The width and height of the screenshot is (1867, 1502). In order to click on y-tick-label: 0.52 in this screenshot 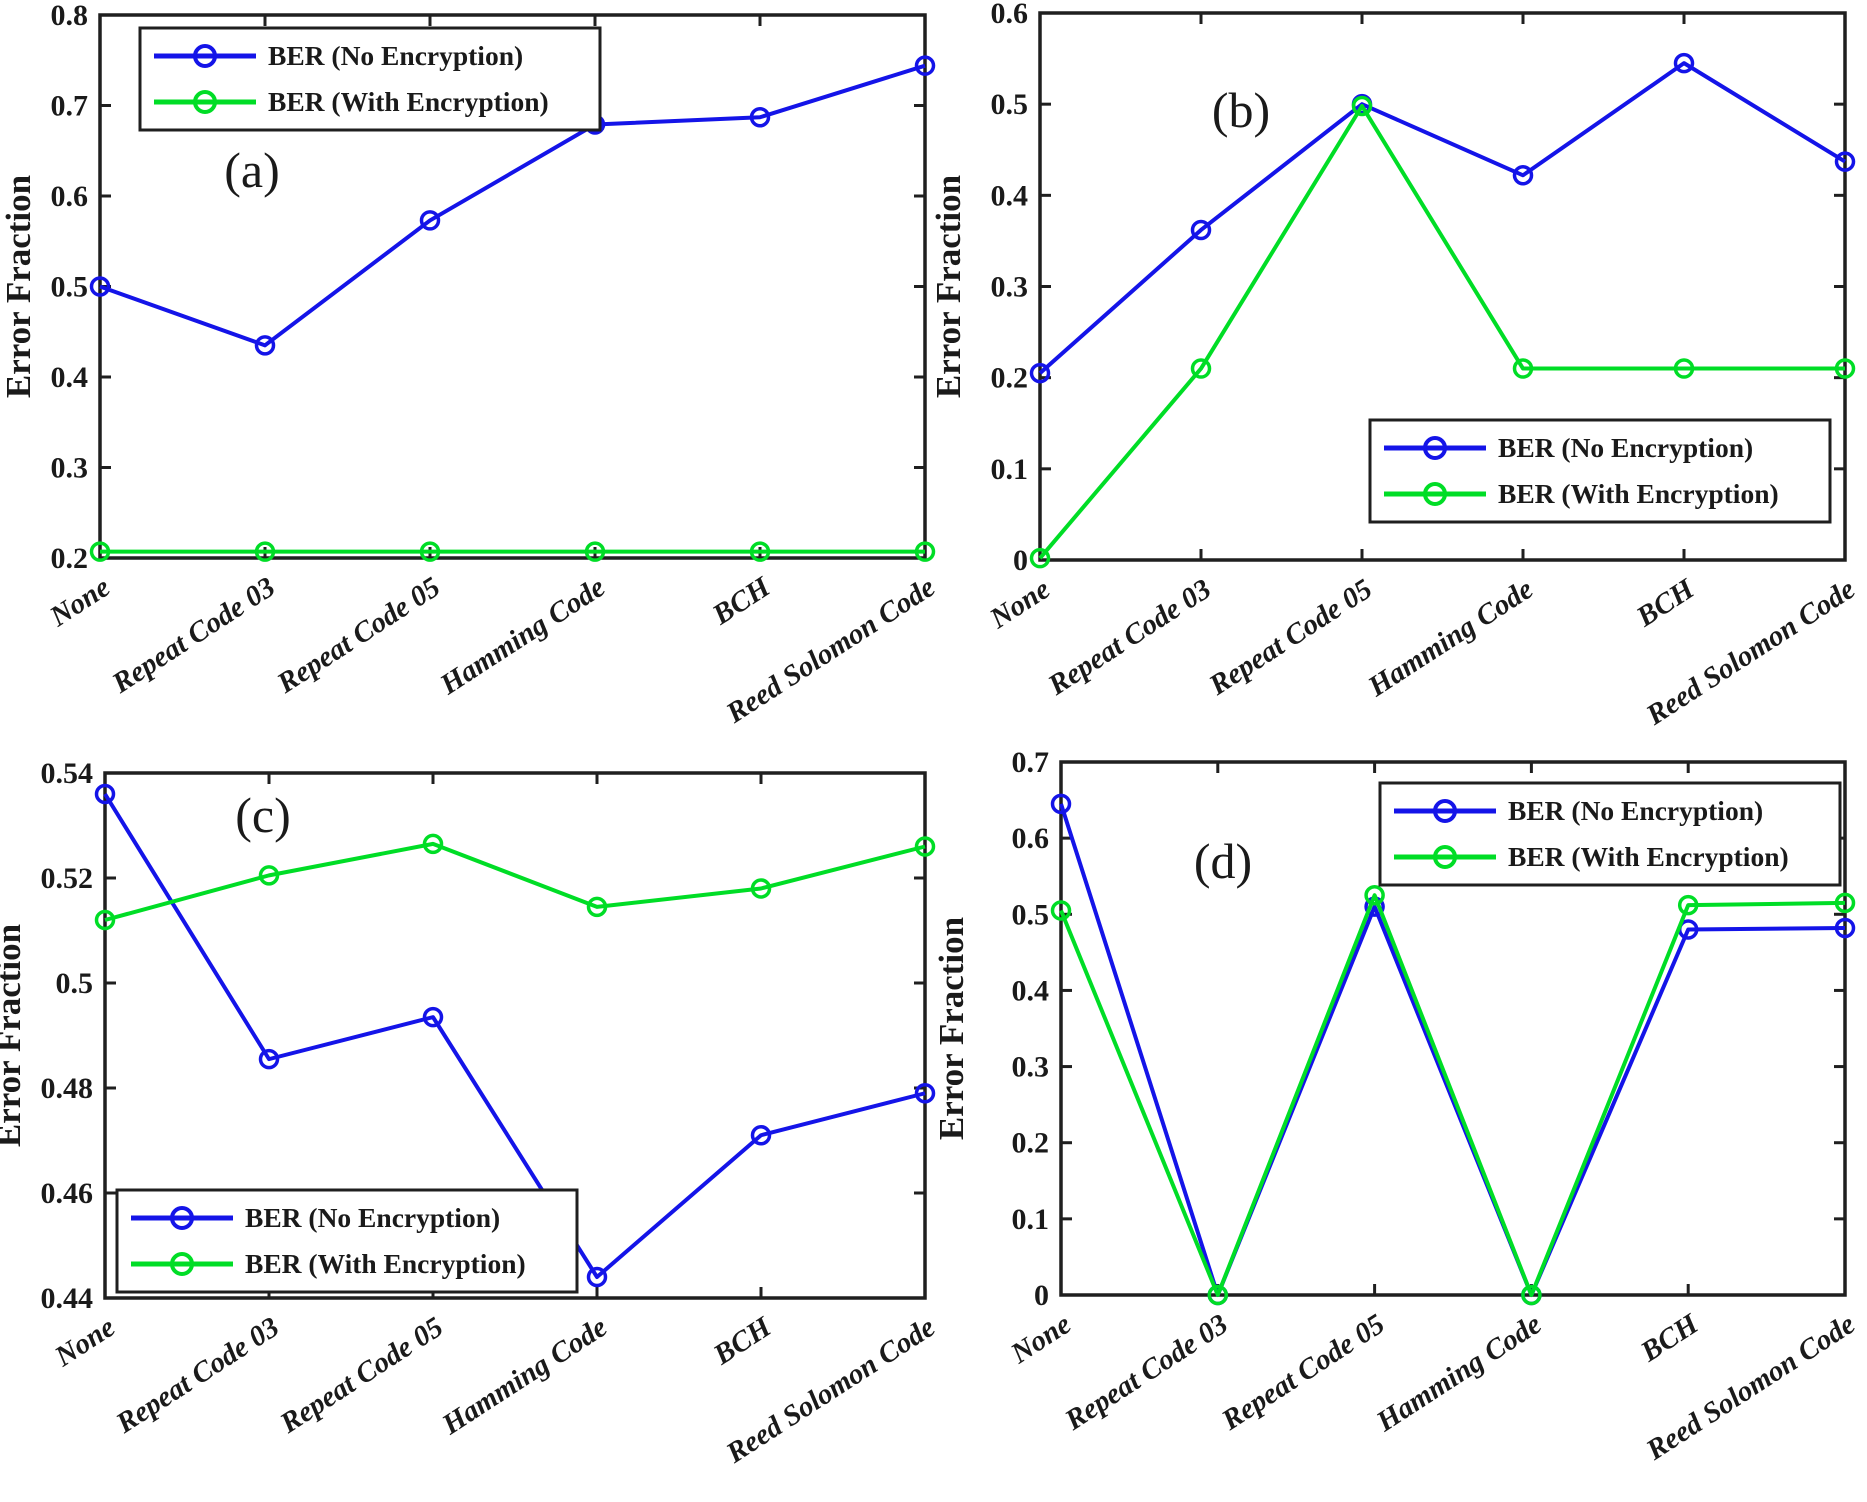, I will do `click(67, 878)`.